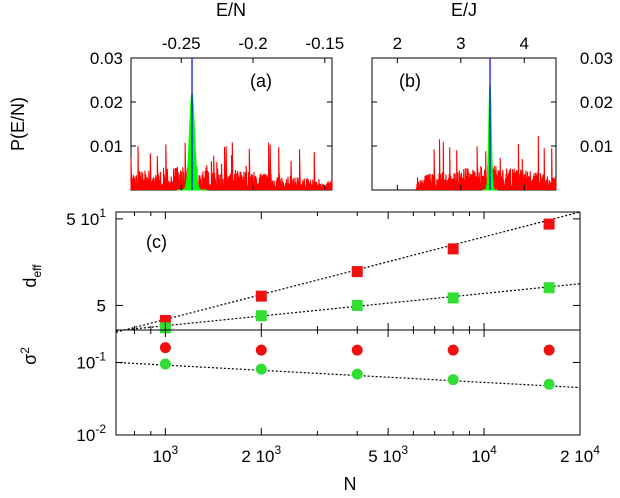 The height and width of the screenshot is (498, 620). I want to click on panel-d-xtick-label: 10³, so click(166, 454).